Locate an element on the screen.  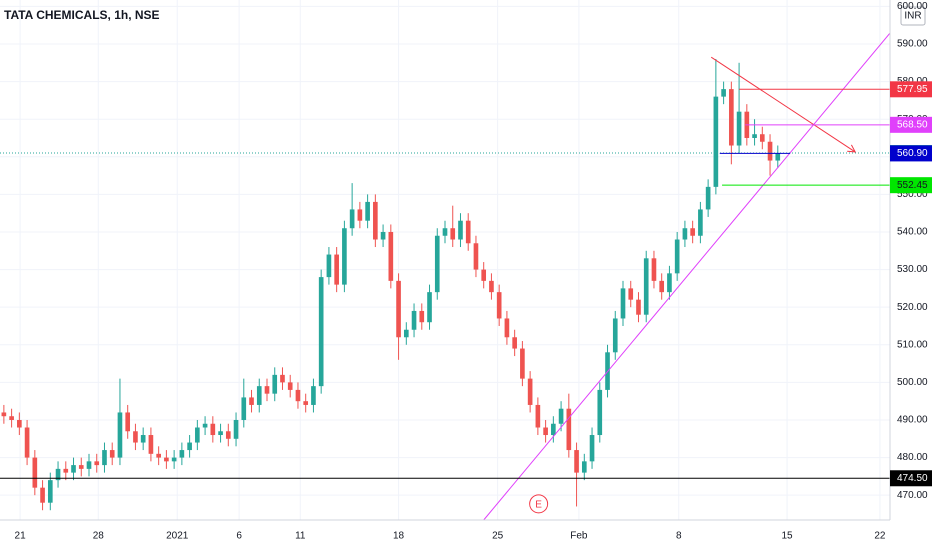
x-tick-label: 18 is located at coordinates (399, 536).